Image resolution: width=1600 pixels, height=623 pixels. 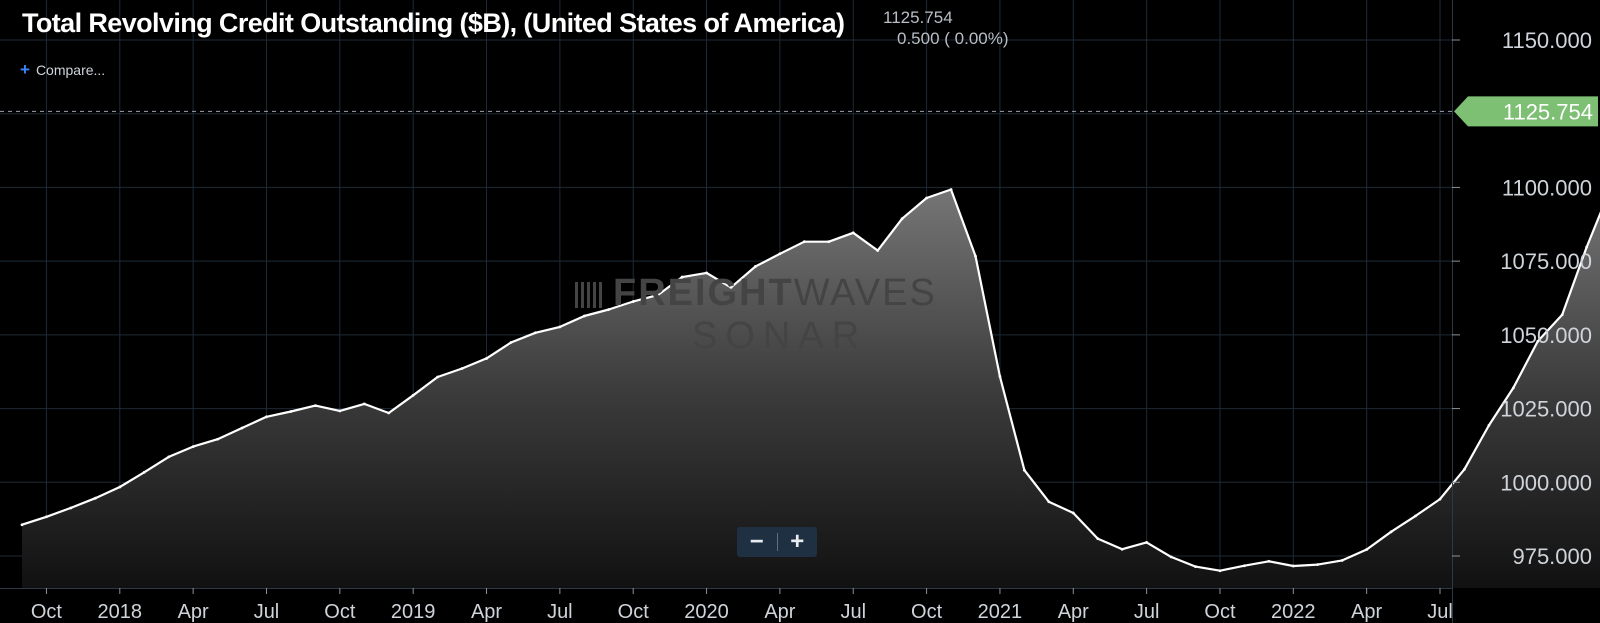 What do you see at coordinates (1547, 40) in the screenshot?
I see `y-tick-label-6: 1150.000` at bounding box center [1547, 40].